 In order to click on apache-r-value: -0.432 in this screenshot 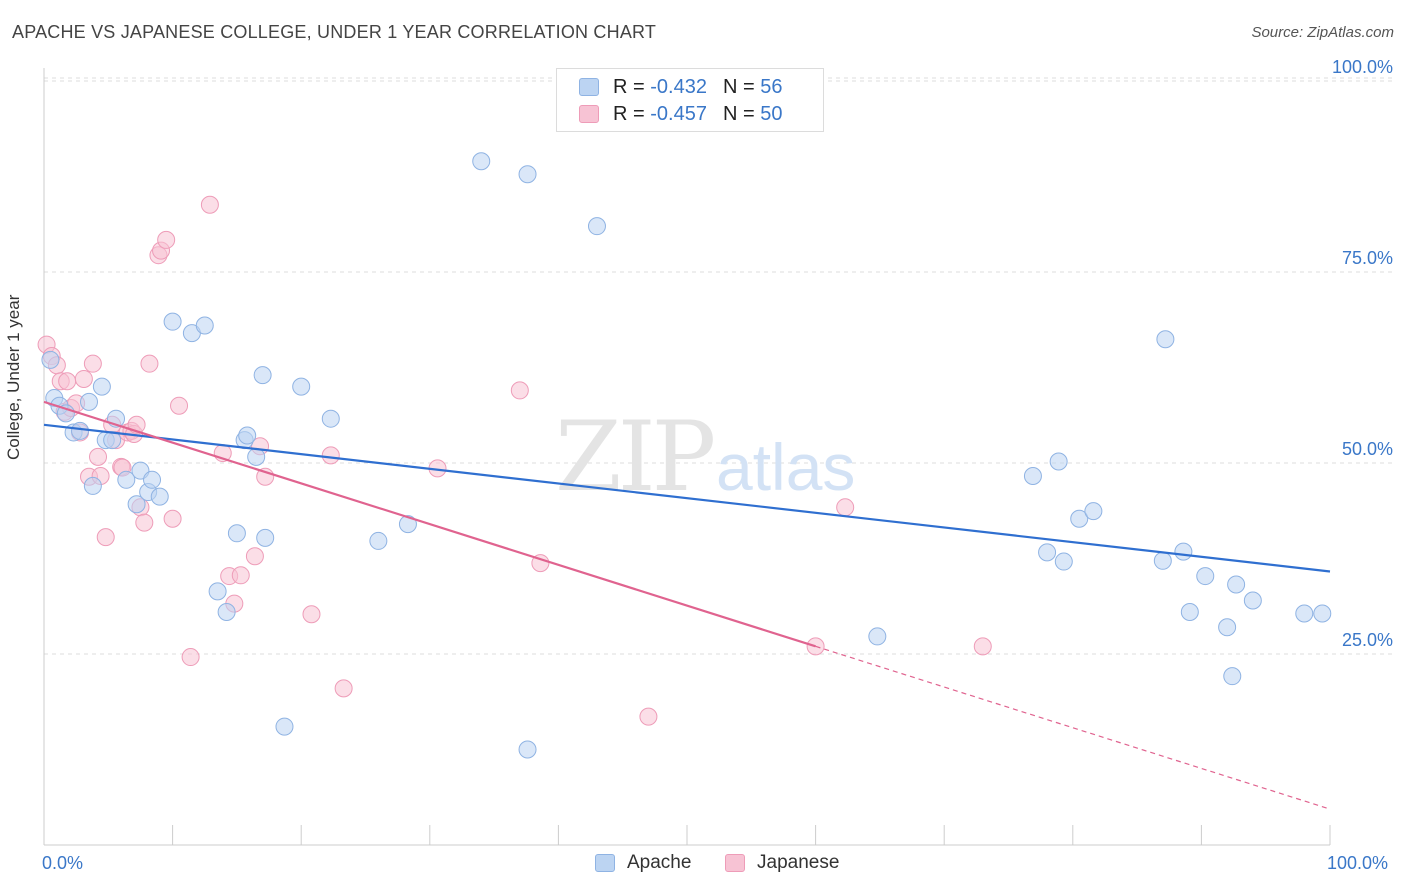, I will do `click(678, 86)`.